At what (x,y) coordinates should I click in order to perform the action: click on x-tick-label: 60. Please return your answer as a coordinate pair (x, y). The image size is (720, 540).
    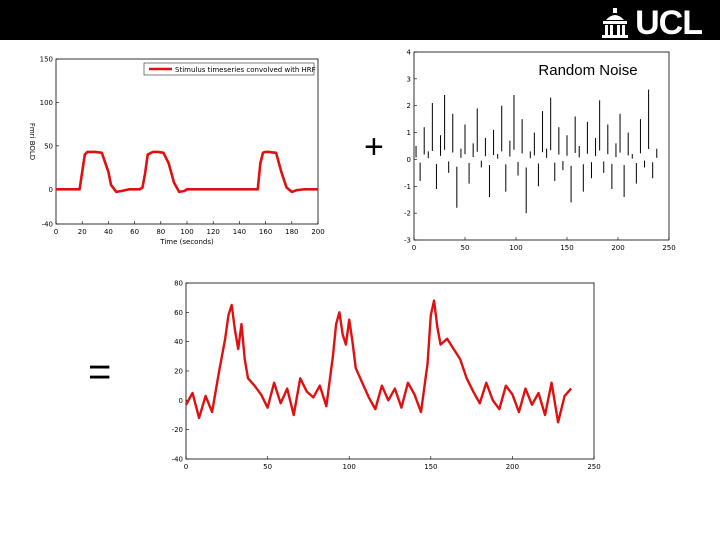
    Looking at the image, I should click on (134, 232).